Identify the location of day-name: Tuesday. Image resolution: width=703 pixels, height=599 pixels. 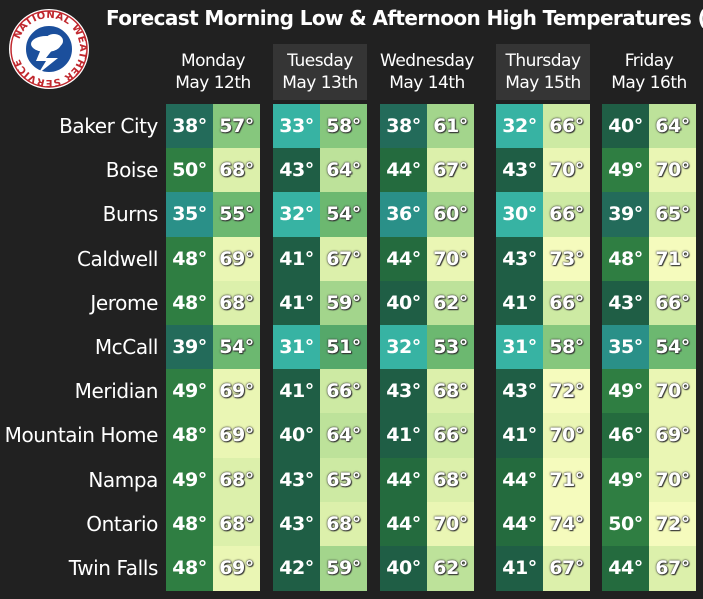
(320, 61).